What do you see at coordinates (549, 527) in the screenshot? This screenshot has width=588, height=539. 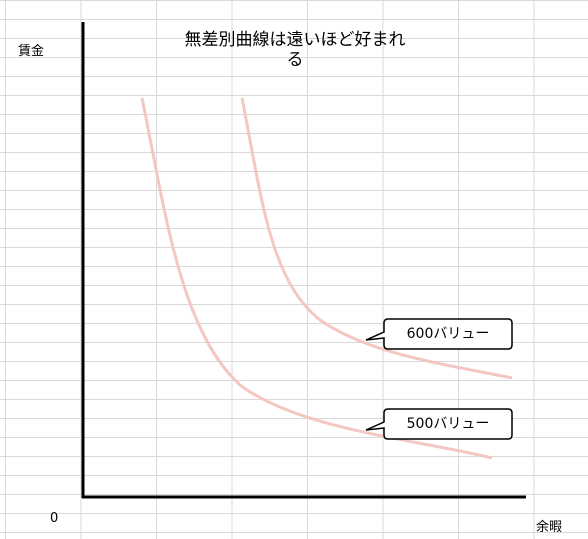 I see `x-axis-label: 余暇` at bounding box center [549, 527].